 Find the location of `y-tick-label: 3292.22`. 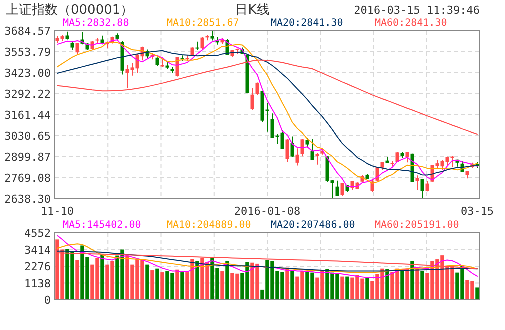

y-tick-label: 3292.22 is located at coordinates (27, 94).